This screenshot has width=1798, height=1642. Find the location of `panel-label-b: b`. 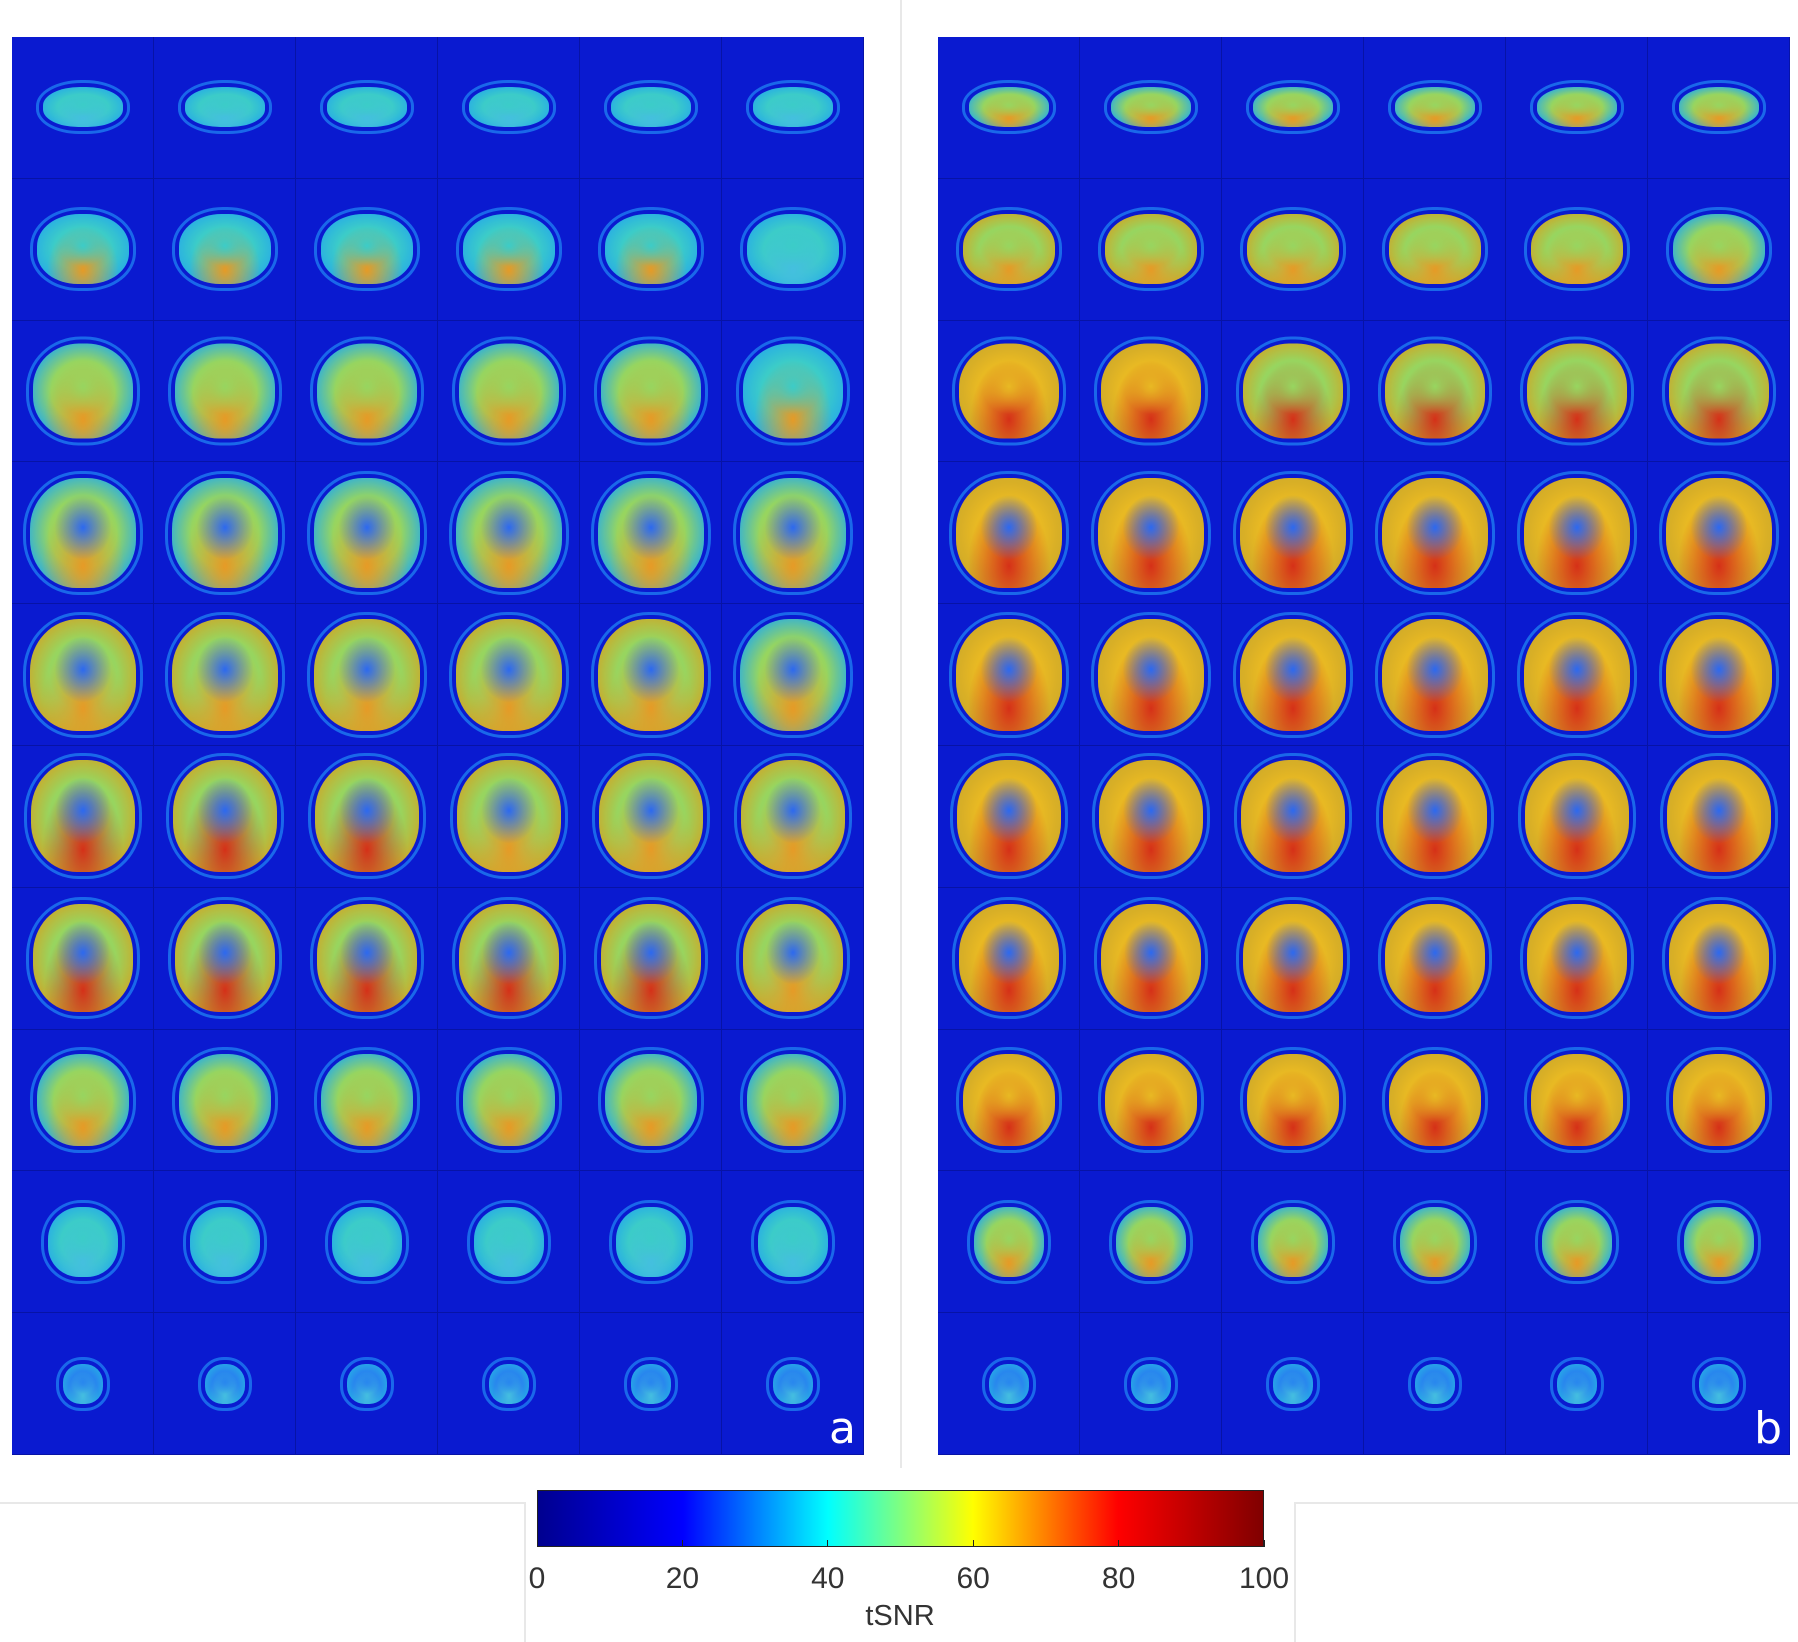

panel-label-b: b is located at coordinates (1768, 1428).